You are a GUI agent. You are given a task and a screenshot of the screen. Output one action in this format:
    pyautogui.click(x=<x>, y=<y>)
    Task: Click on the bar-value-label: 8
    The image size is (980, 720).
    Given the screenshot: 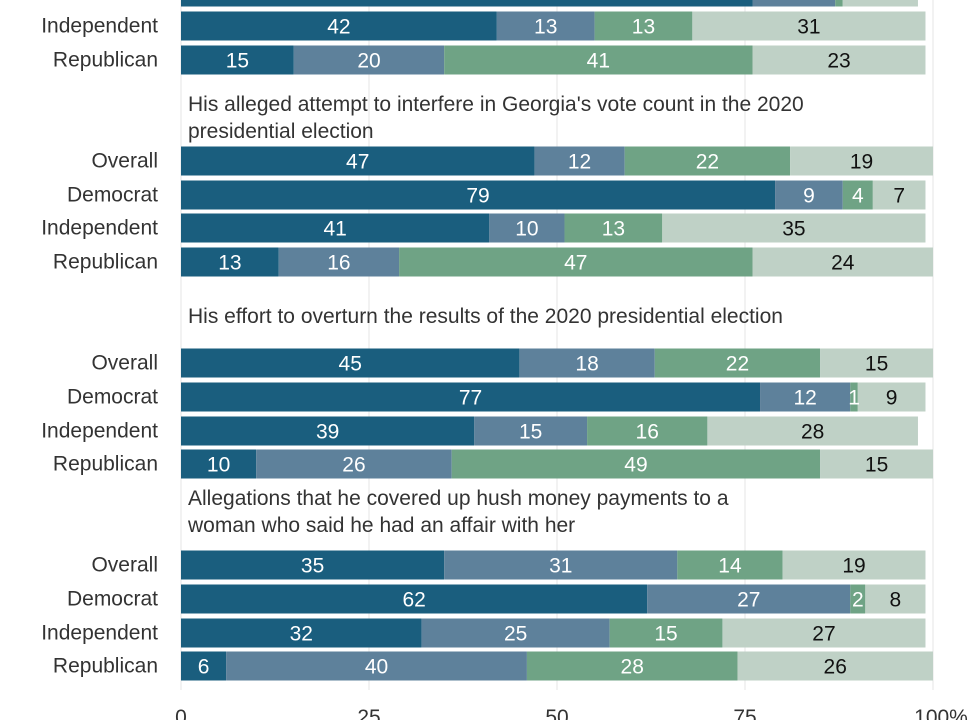 What is the action you would take?
    pyautogui.click(x=896, y=600)
    